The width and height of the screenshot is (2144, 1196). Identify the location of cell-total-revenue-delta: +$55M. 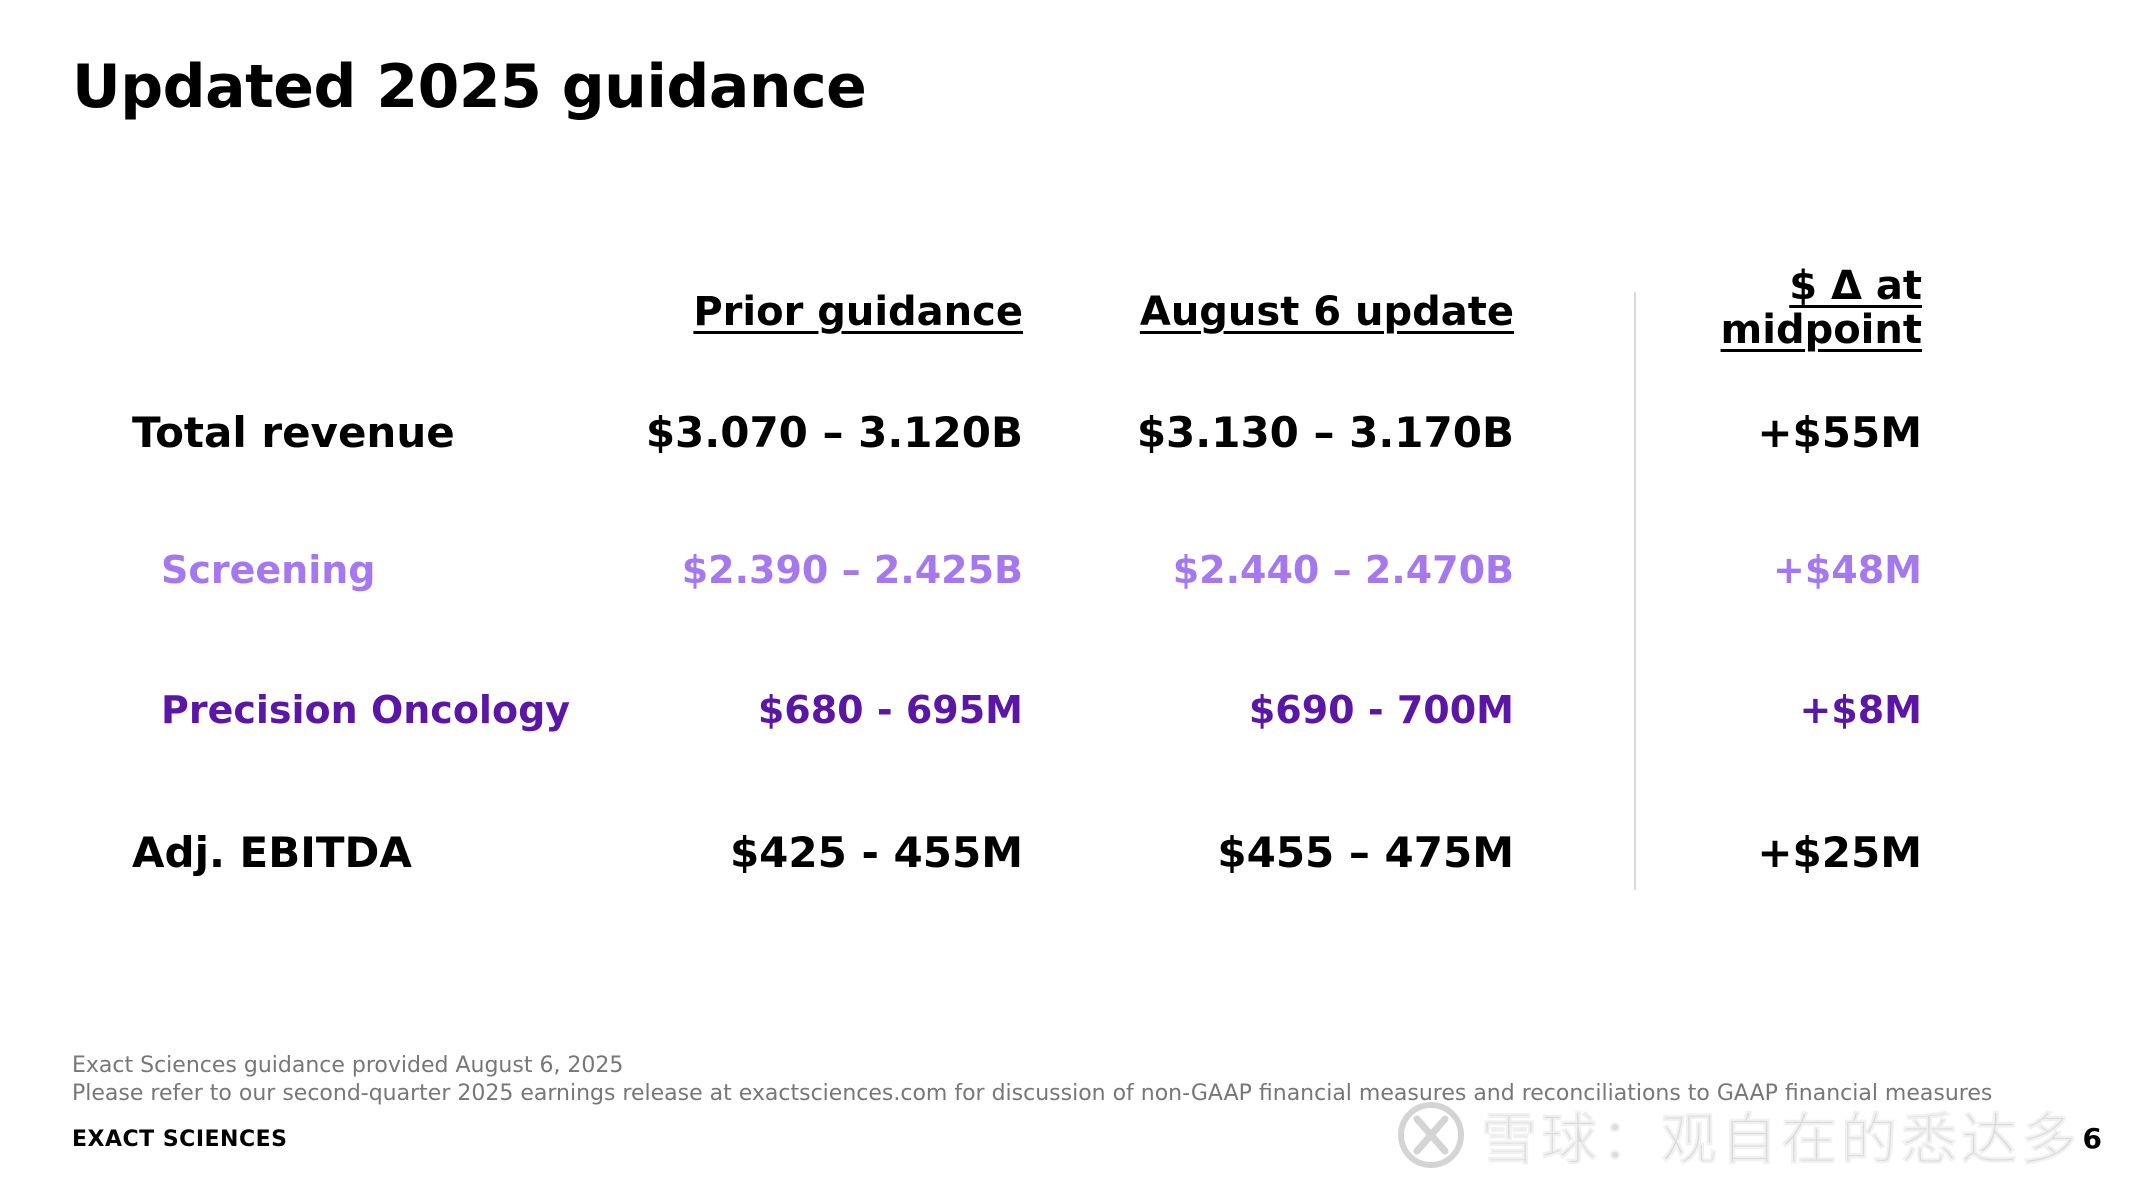
(1839, 432).